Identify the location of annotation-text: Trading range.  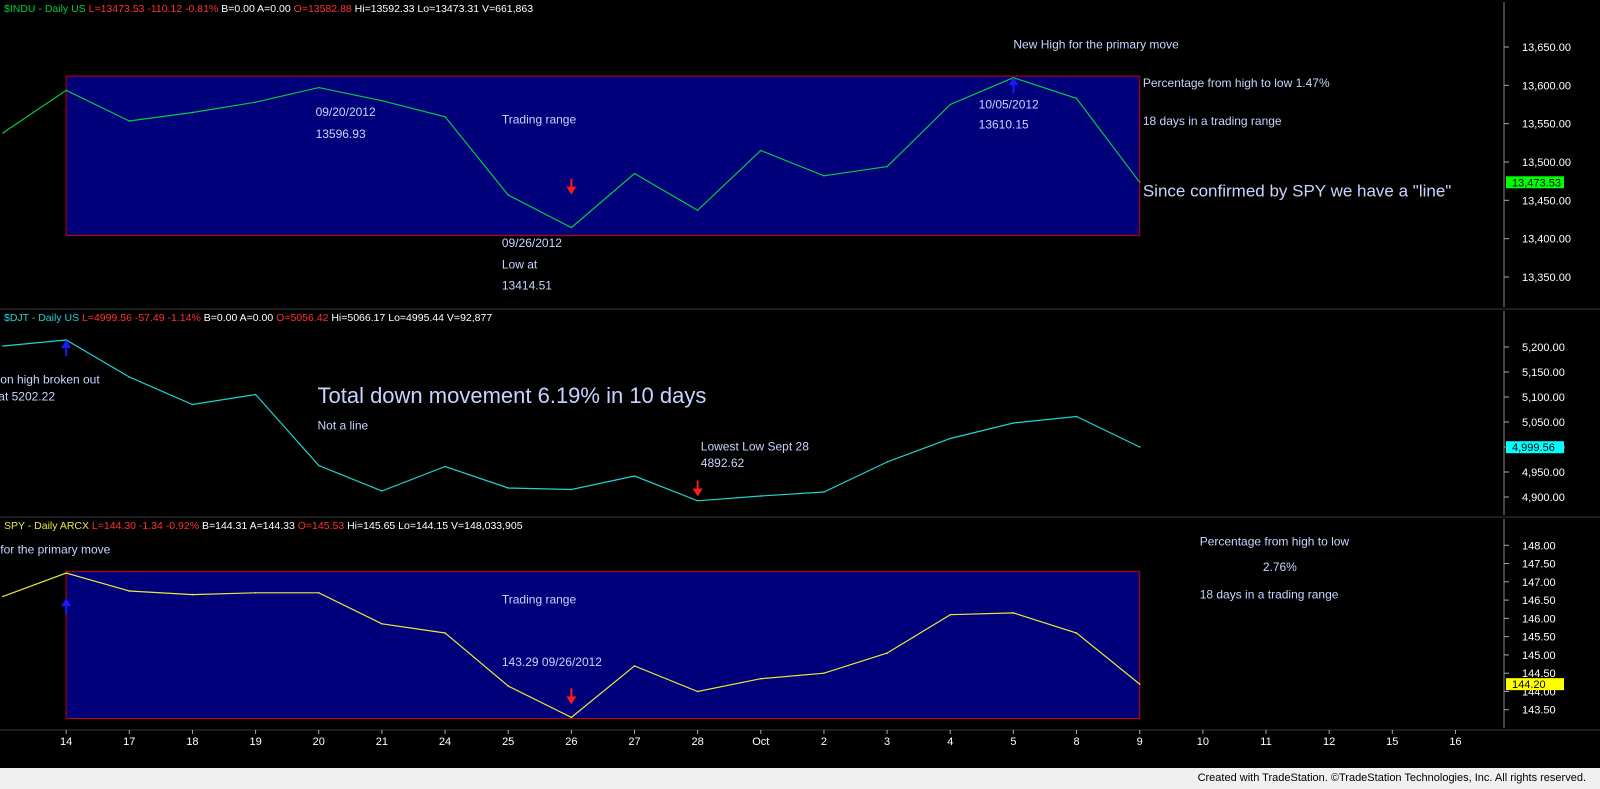
(539, 600).